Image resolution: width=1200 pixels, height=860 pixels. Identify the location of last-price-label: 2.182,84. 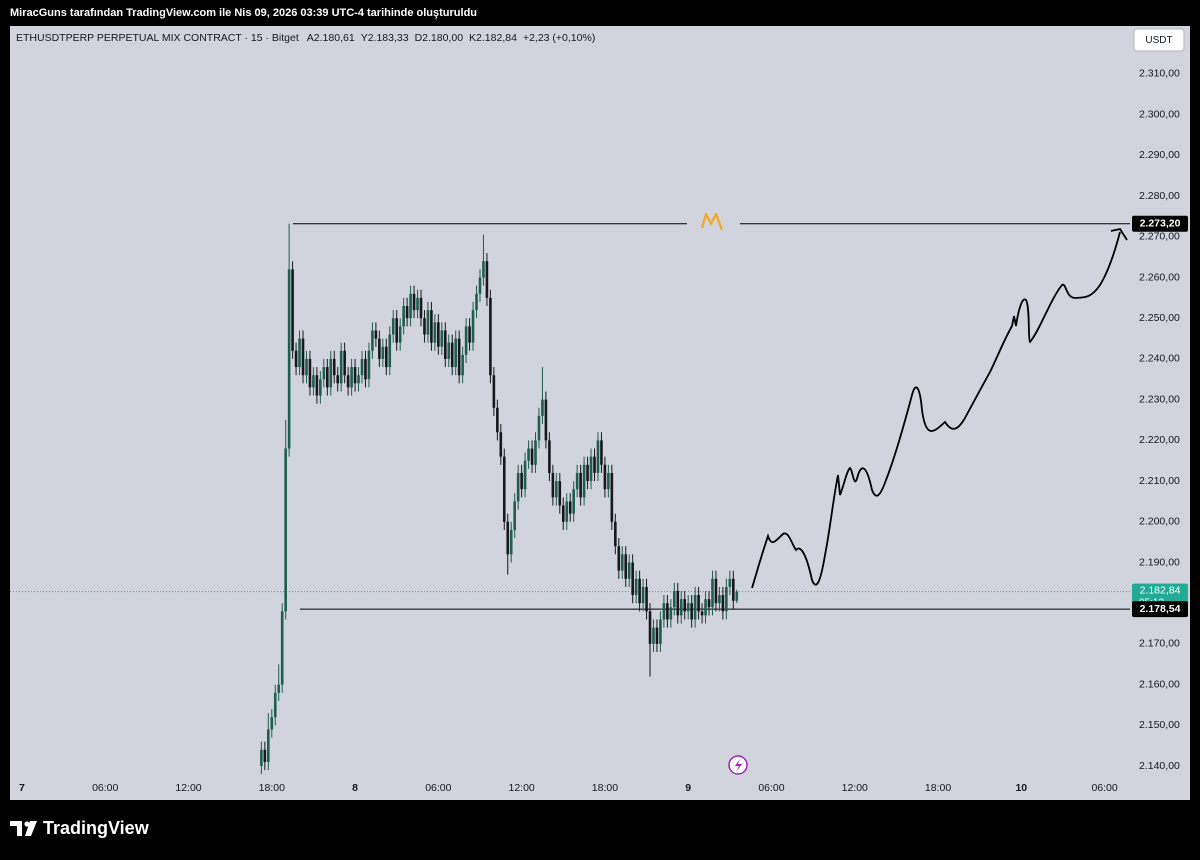
(1160, 590).